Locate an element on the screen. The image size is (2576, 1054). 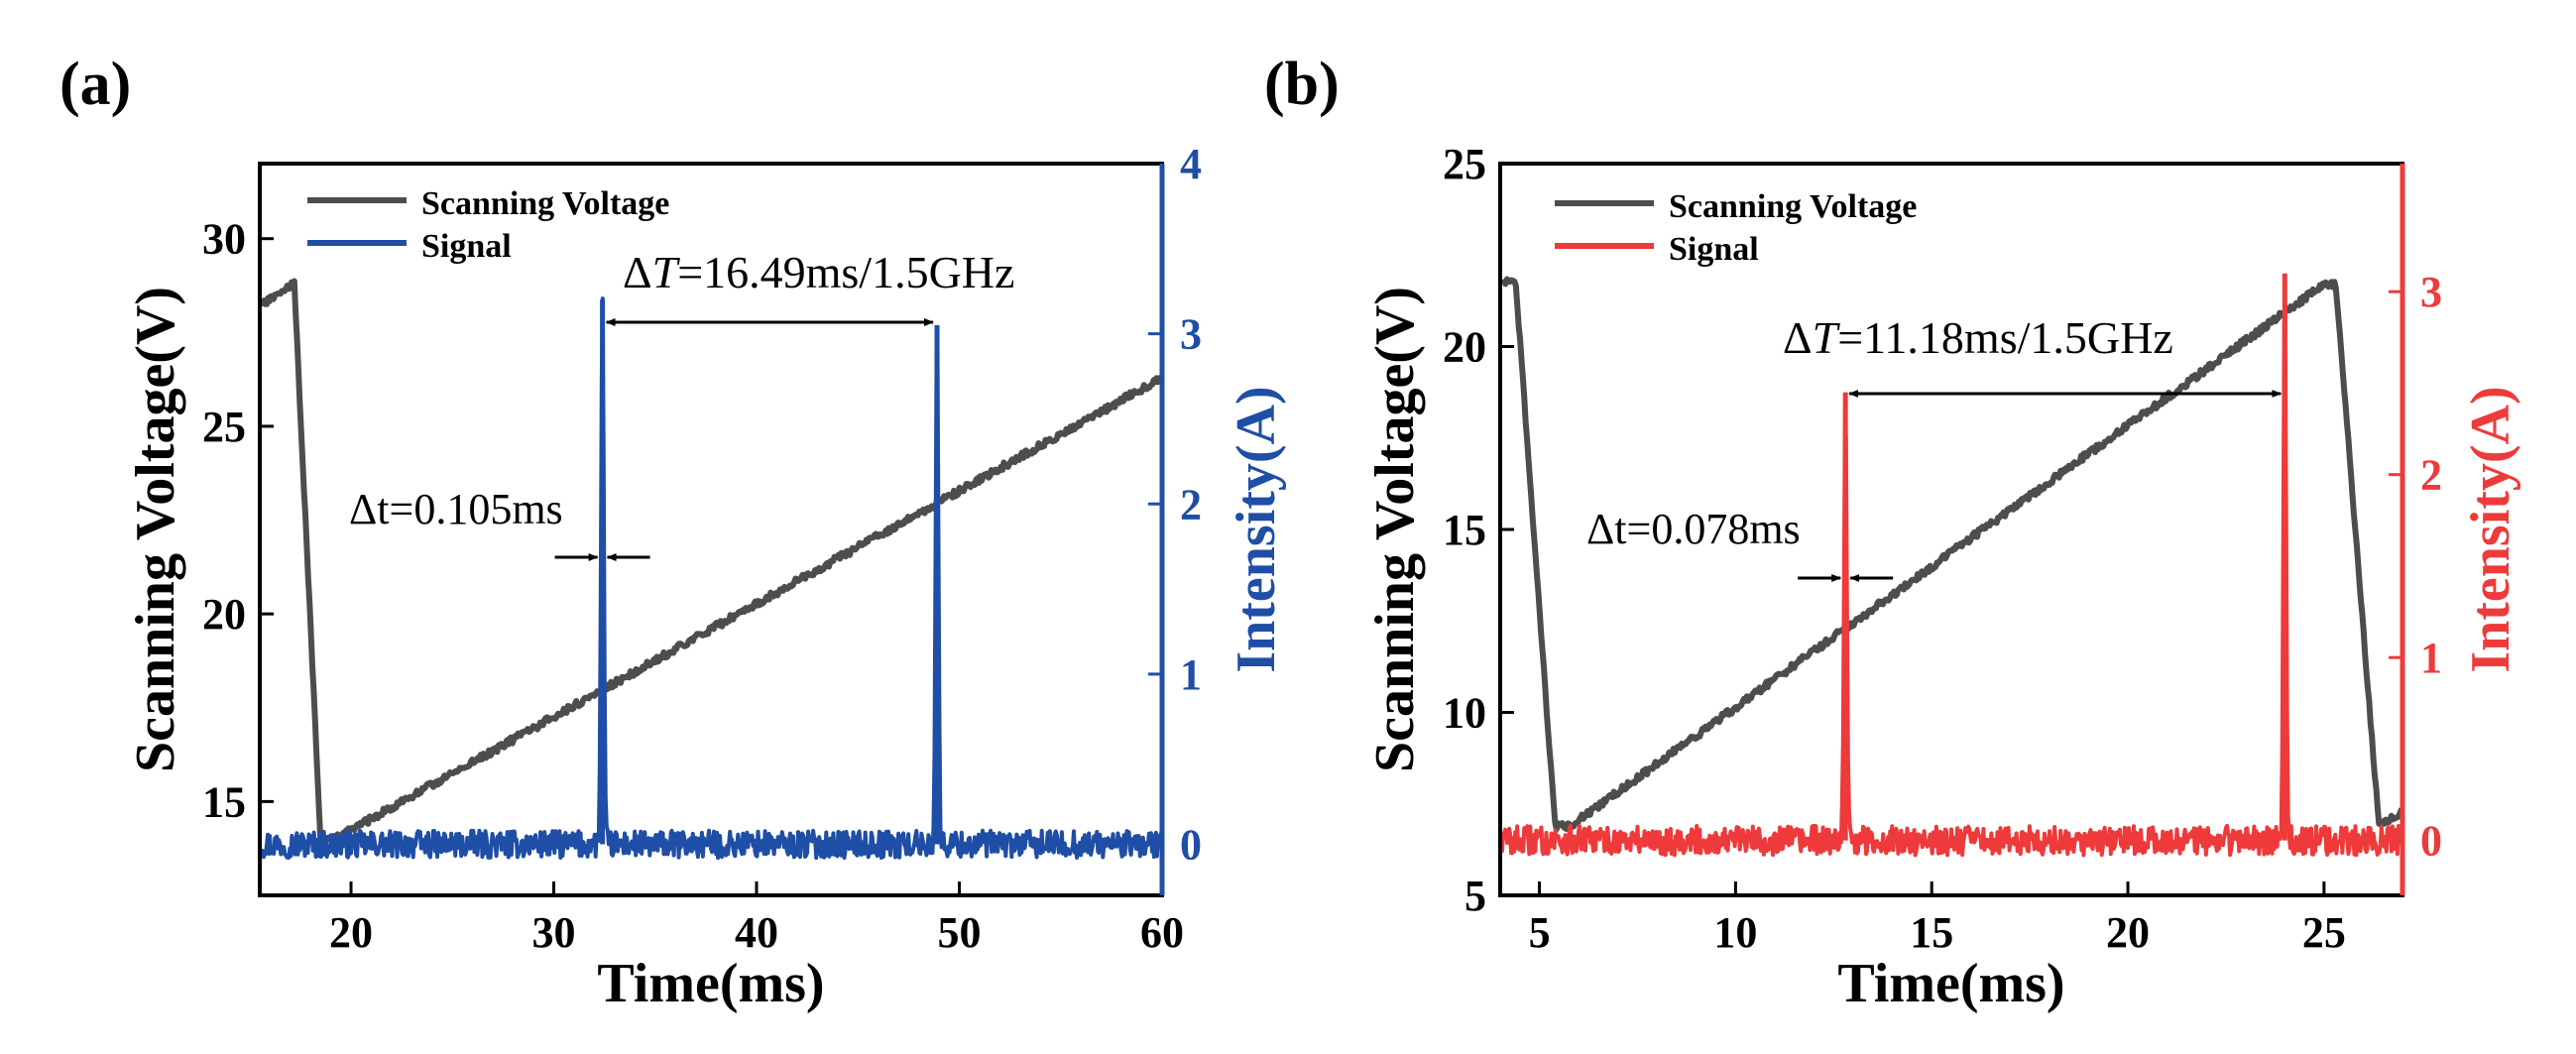
panel-b-left-axis-label: Scanning Voltage(V) is located at coordinates (1395, 529).